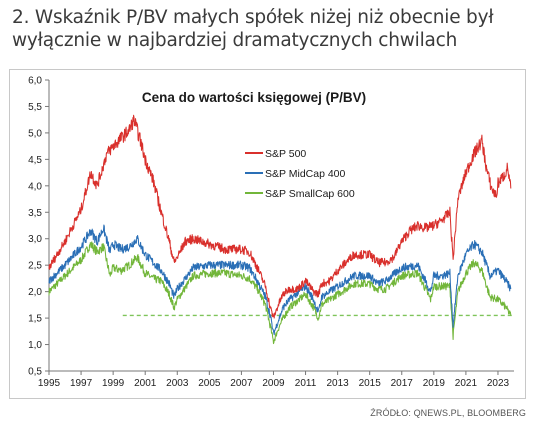 The width and height of the screenshot is (536, 432). What do you see at coordinates (285, 154) in the screenshot?
I see `legend-label: S&P 500` at bounding box center [285, 154].